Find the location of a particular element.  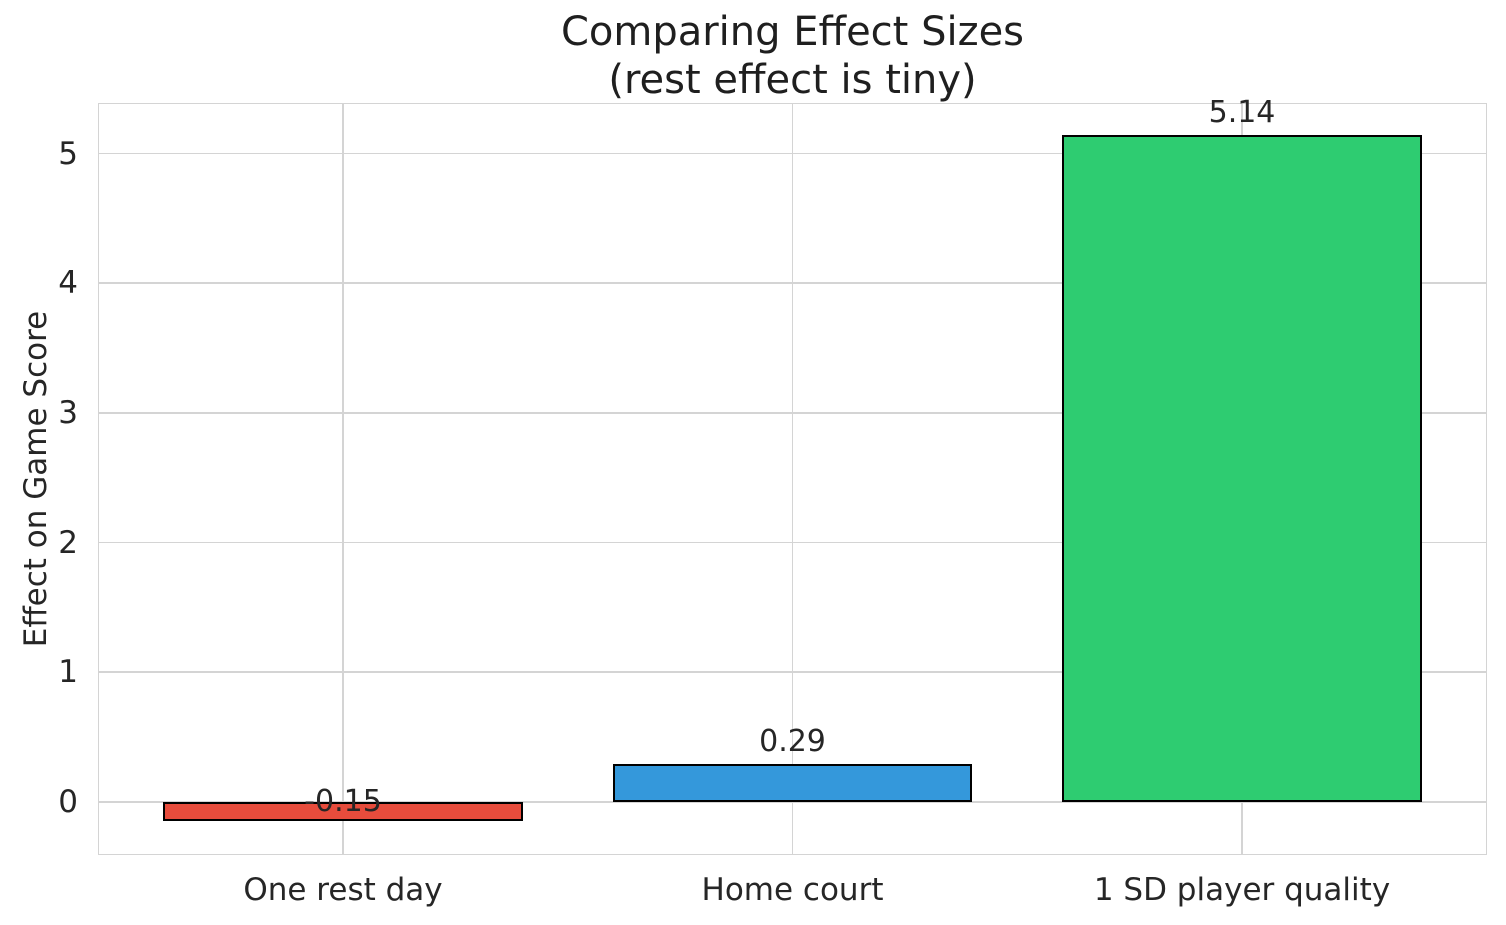

x-tick-label: One rest day is located at coordinates (343, 890).